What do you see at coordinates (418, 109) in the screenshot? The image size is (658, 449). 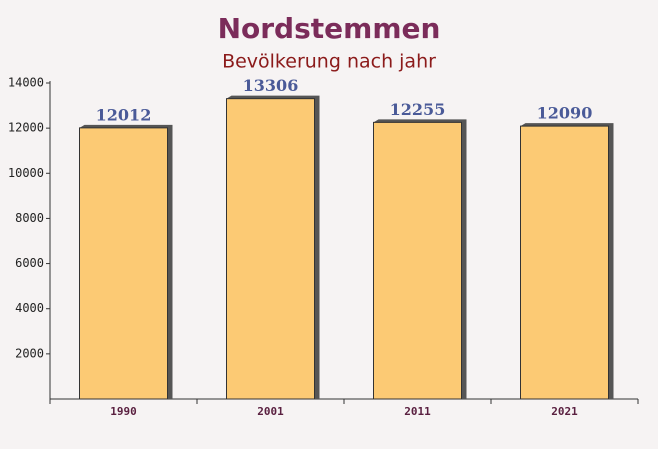 I see `value-label: 12255` at bounding box center [418, 109].